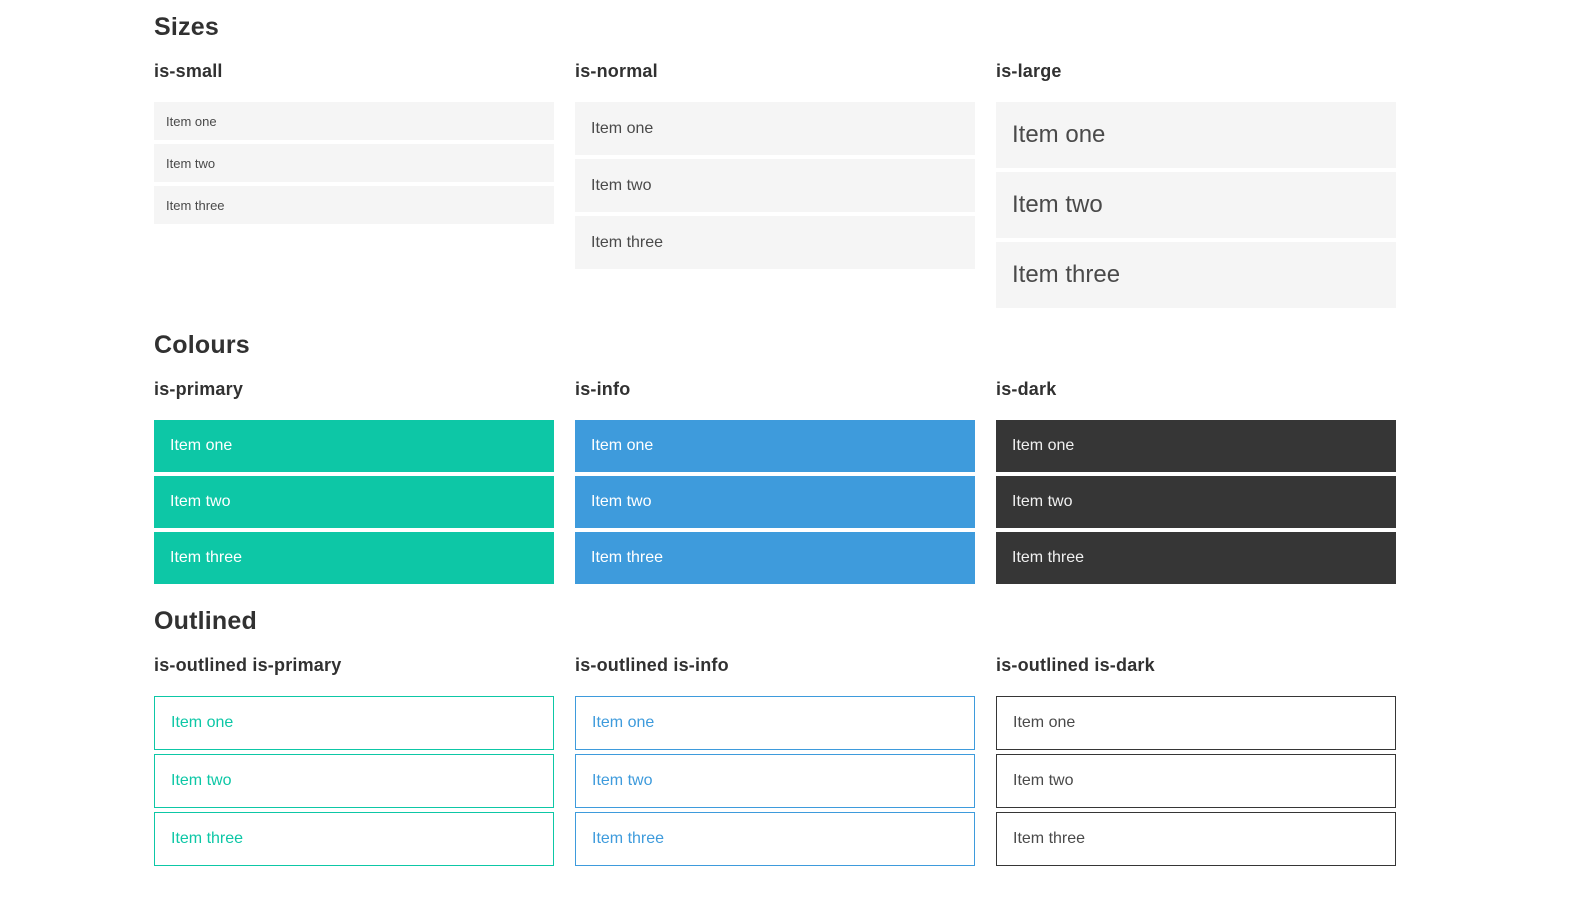  What do you see at coordinates (202, 345) in the screenshot?
I see `section-title-colours: Colours` at bounding box center [202, 345].